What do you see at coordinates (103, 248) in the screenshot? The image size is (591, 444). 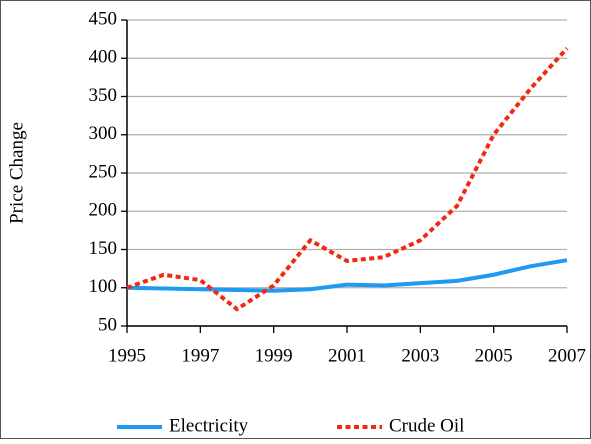 I see `y-tick-label: 150` at bounding box center [103, 248].